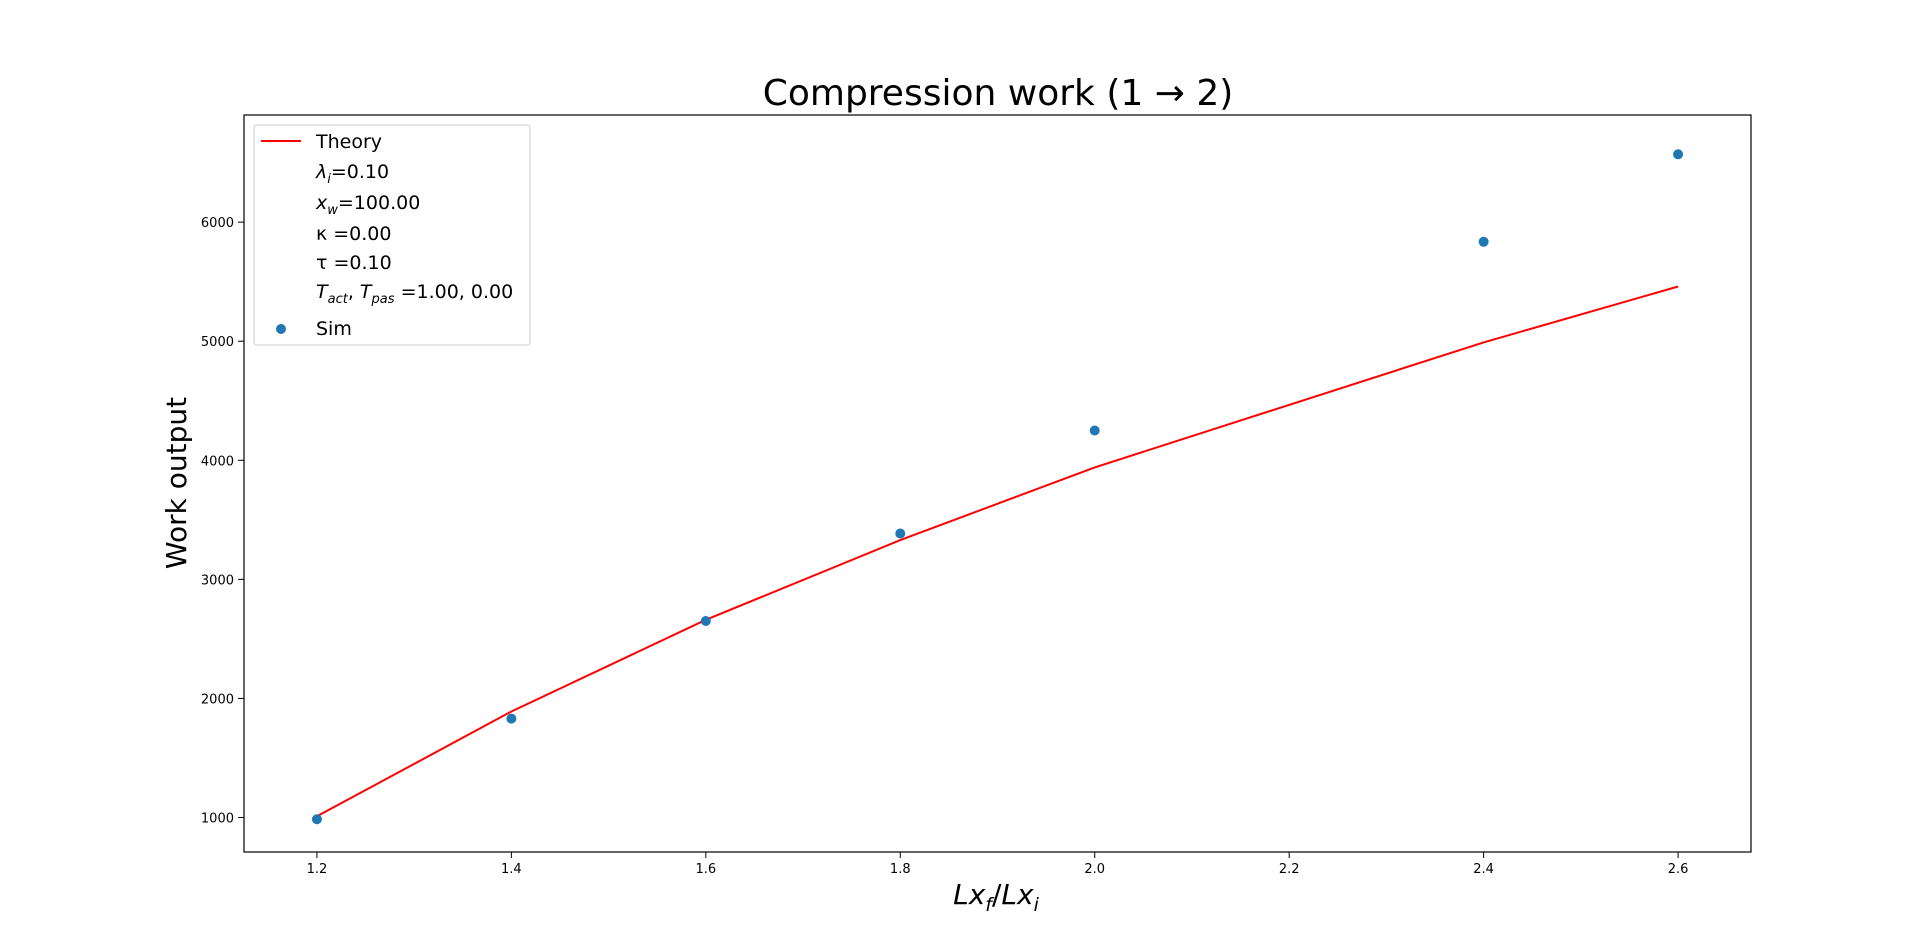 The height and width of the screenshot is (944, 1920). I want to click on y-tick-label: 2000, so click(217, 699).